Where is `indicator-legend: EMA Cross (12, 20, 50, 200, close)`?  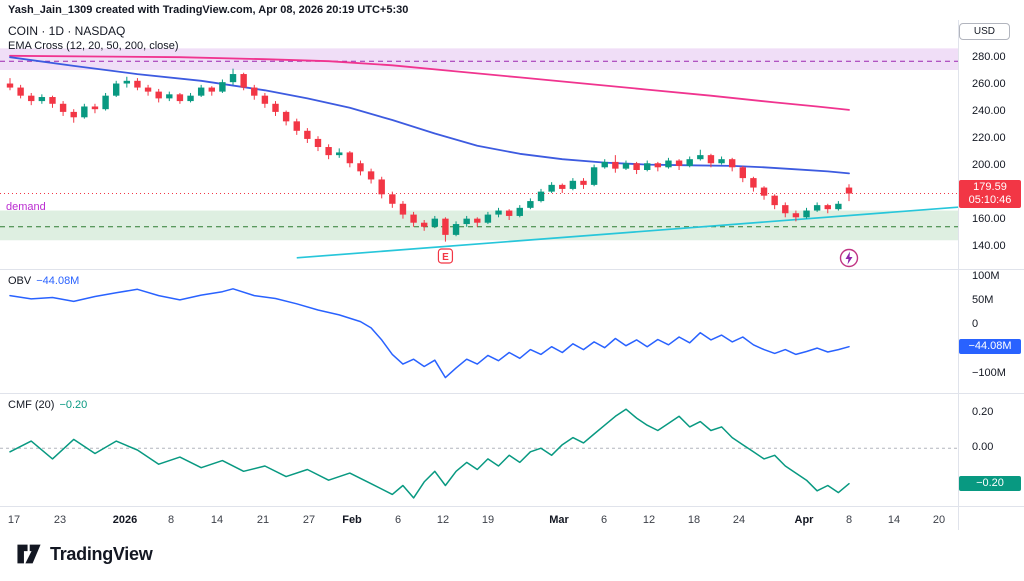
indicator-legend: EMA Cross (12, 20, 50, 200, close) is located at coordinates (93, 46).